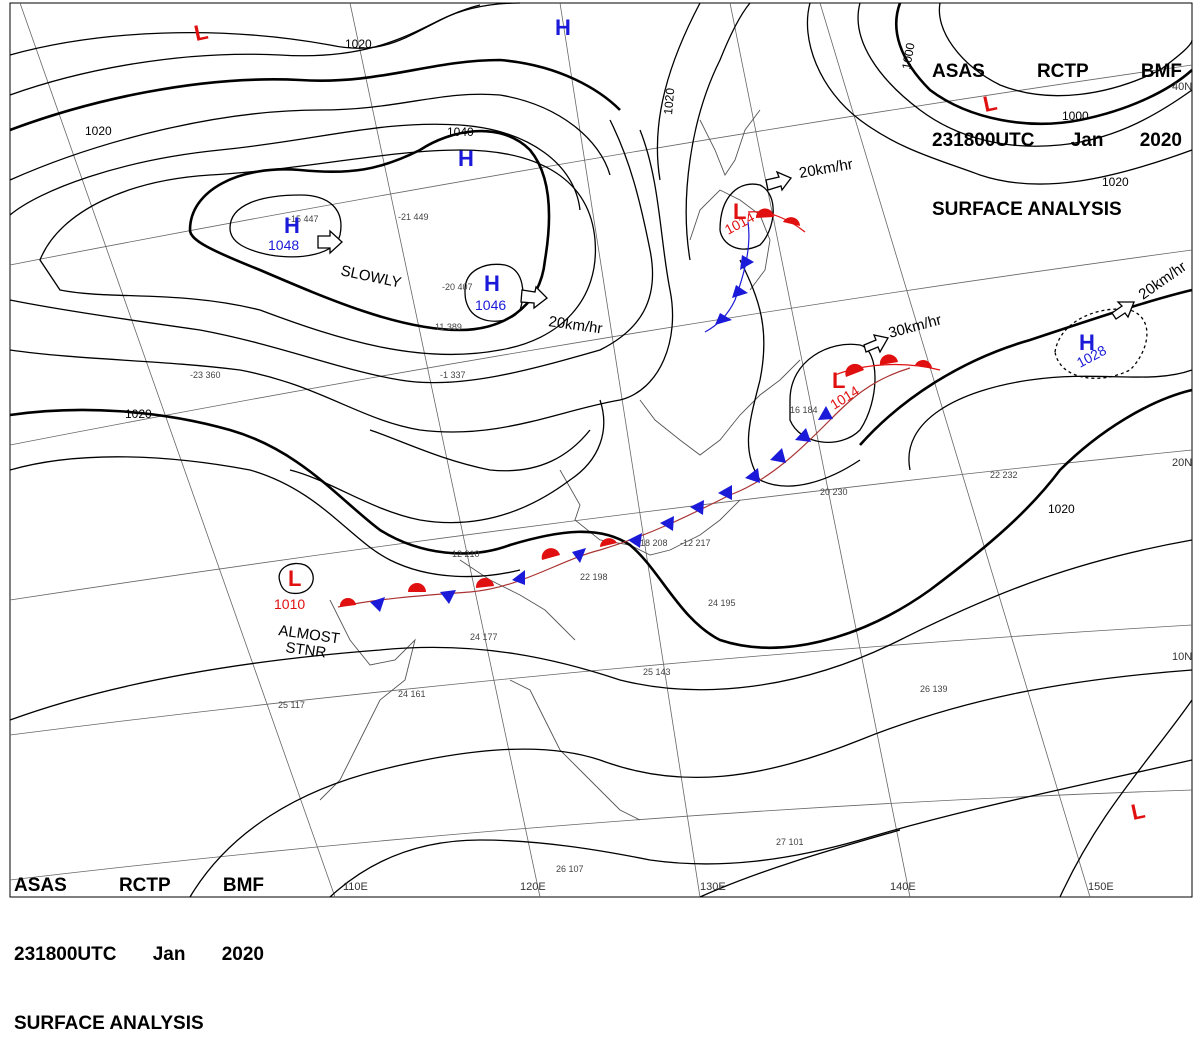 This screenshot has height=1058, width=1200. Describe the element at coordinates (533, 887) in the screenshot. I see `lon-label: 120E` at that location.